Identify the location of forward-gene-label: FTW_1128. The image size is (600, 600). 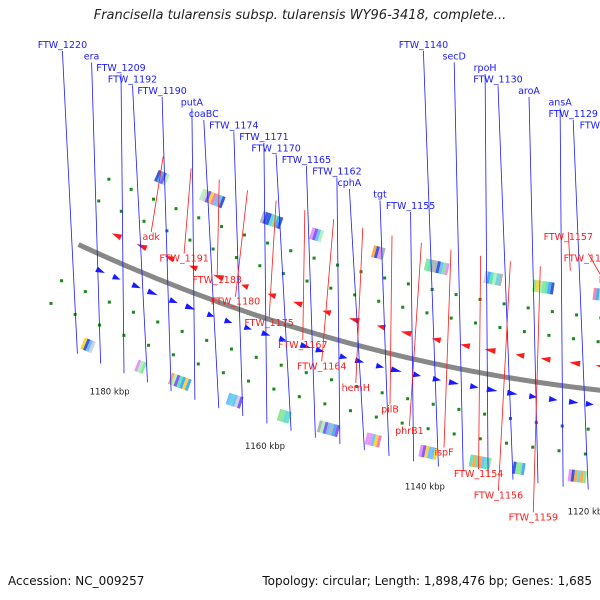
(590, 126).